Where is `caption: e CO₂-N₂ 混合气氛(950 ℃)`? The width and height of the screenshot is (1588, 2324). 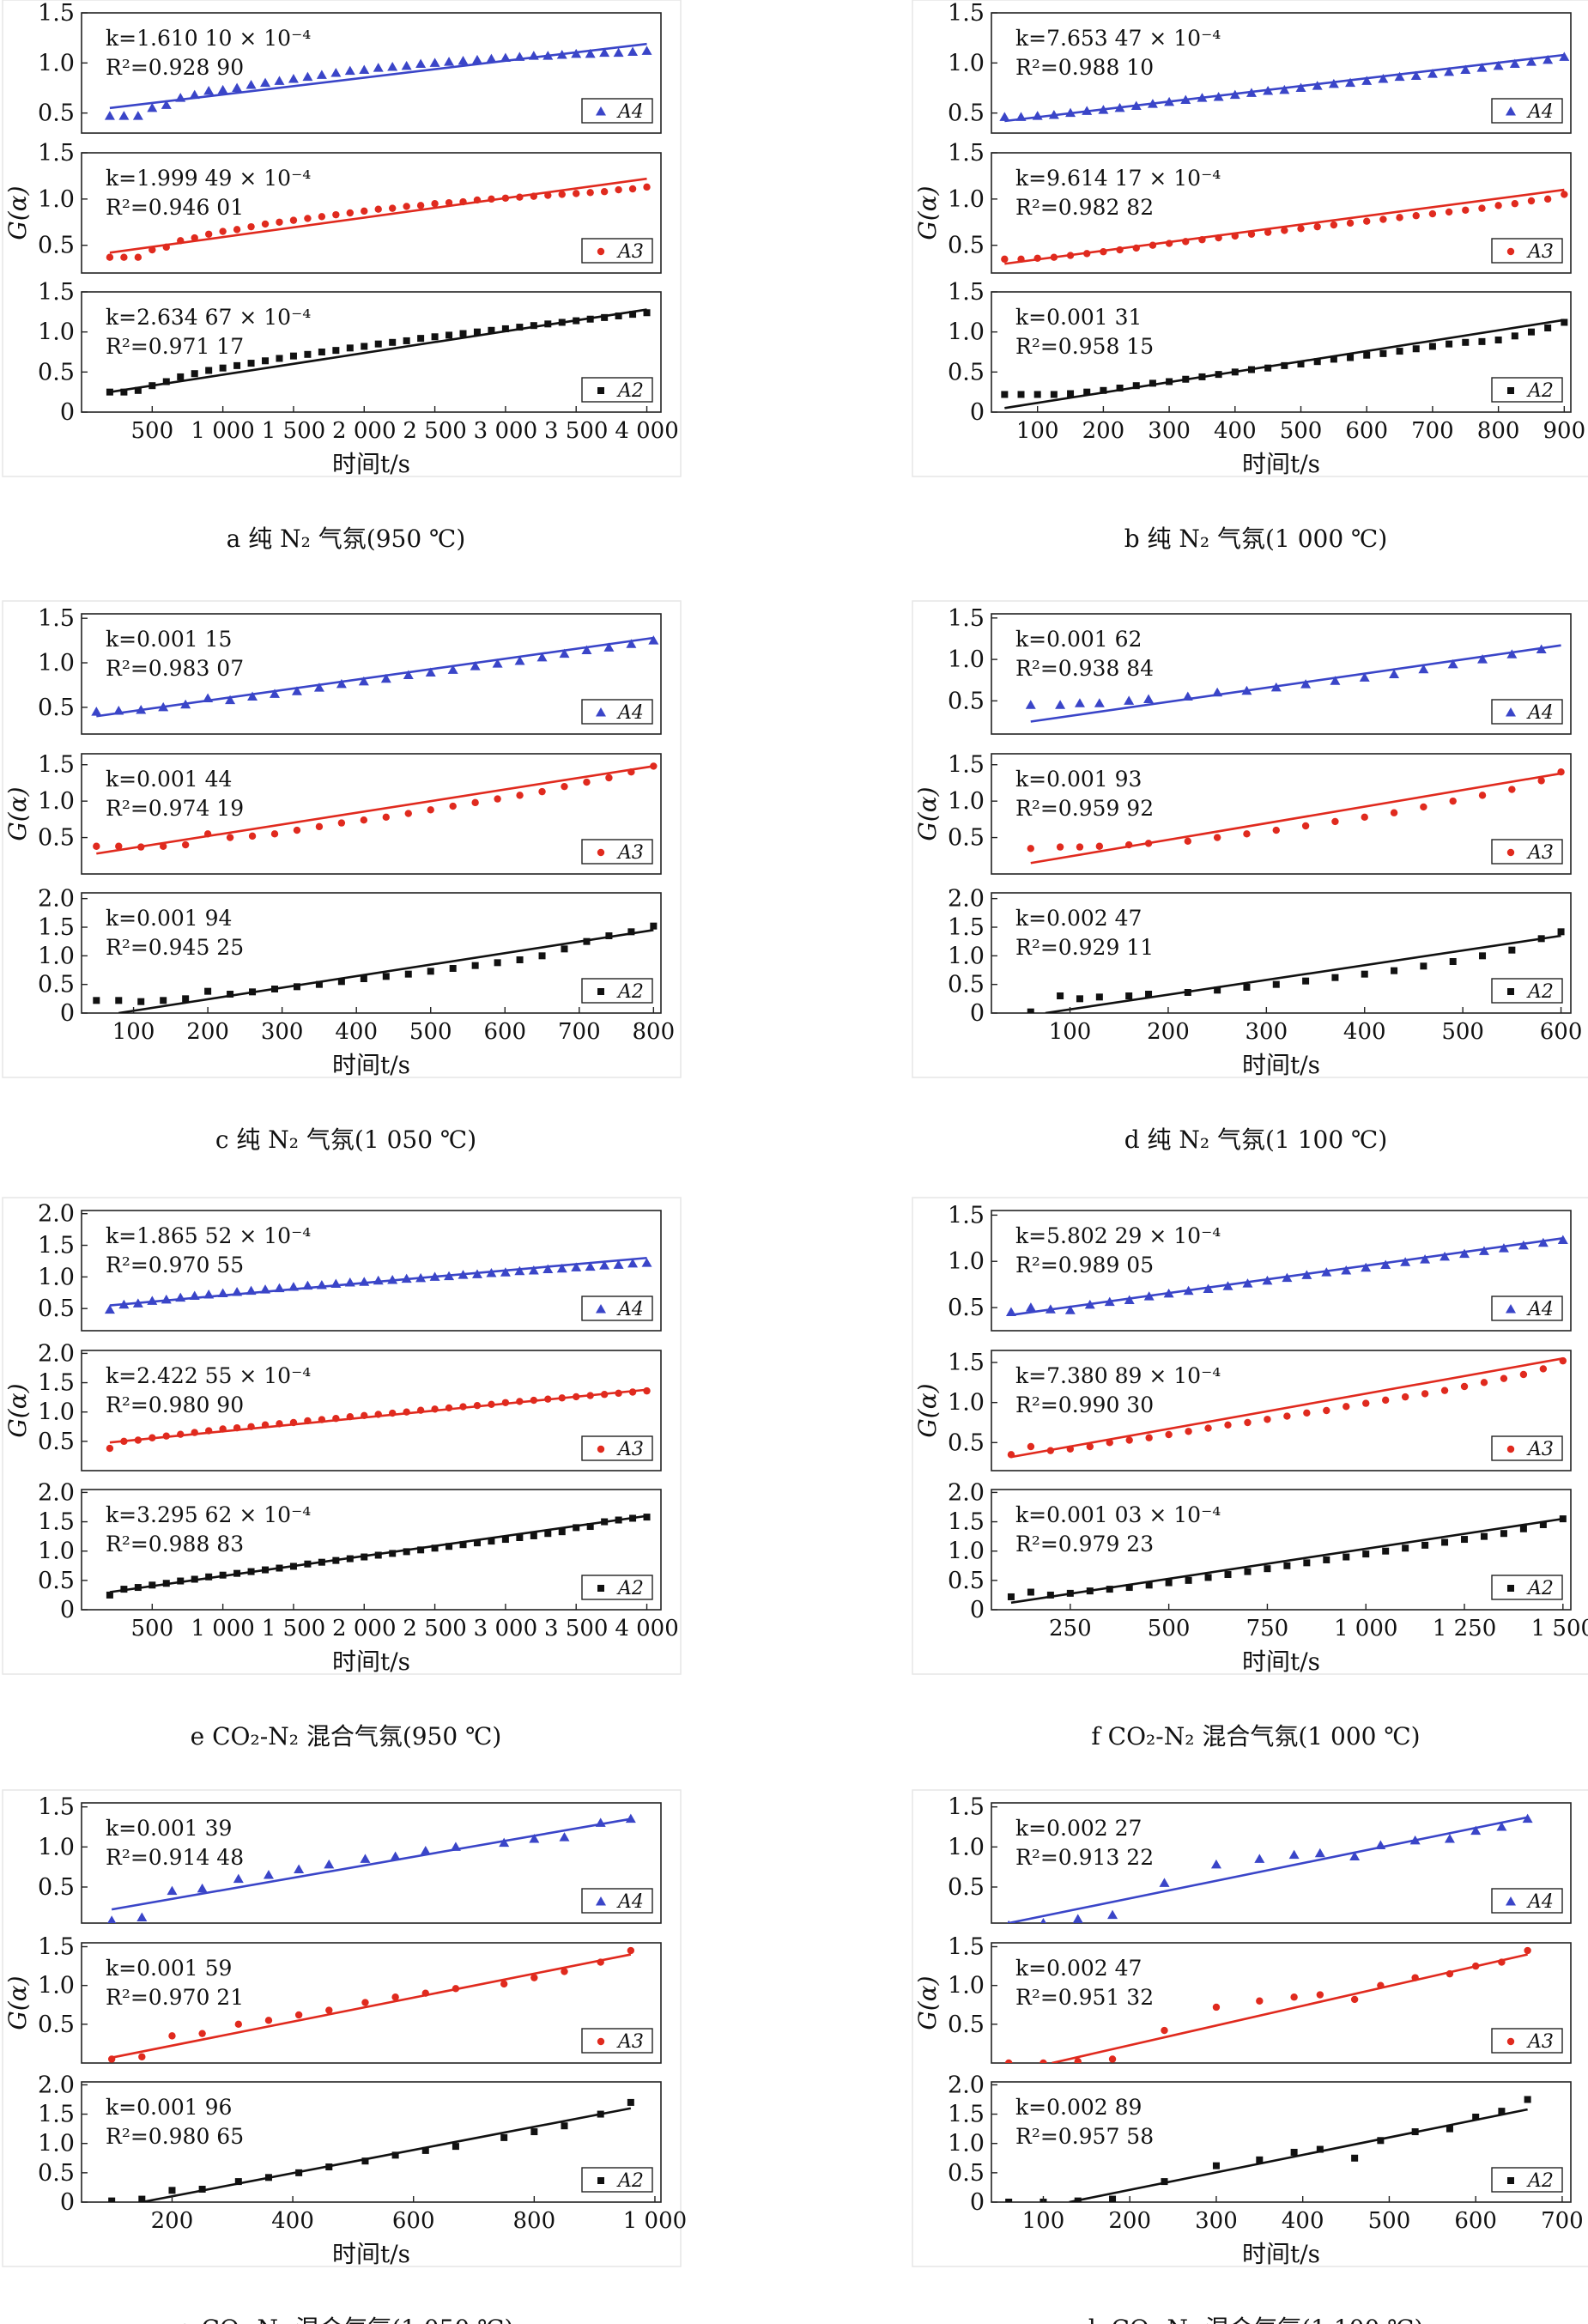
caption: e CO₂-N₂ 混合气氛(950 ℃) is located at coordinates (346, 1736).